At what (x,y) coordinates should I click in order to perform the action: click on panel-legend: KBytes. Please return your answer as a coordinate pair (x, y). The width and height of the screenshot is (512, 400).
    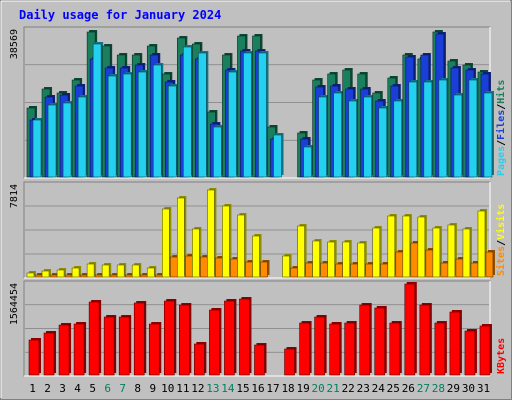
    Looking at the image, I should click on (501, 356).